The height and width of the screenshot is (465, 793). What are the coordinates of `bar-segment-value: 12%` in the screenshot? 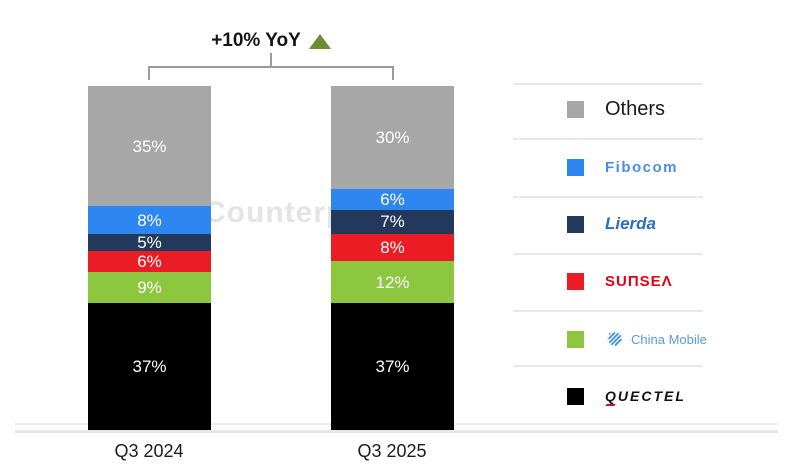 It's located at (392, 282).